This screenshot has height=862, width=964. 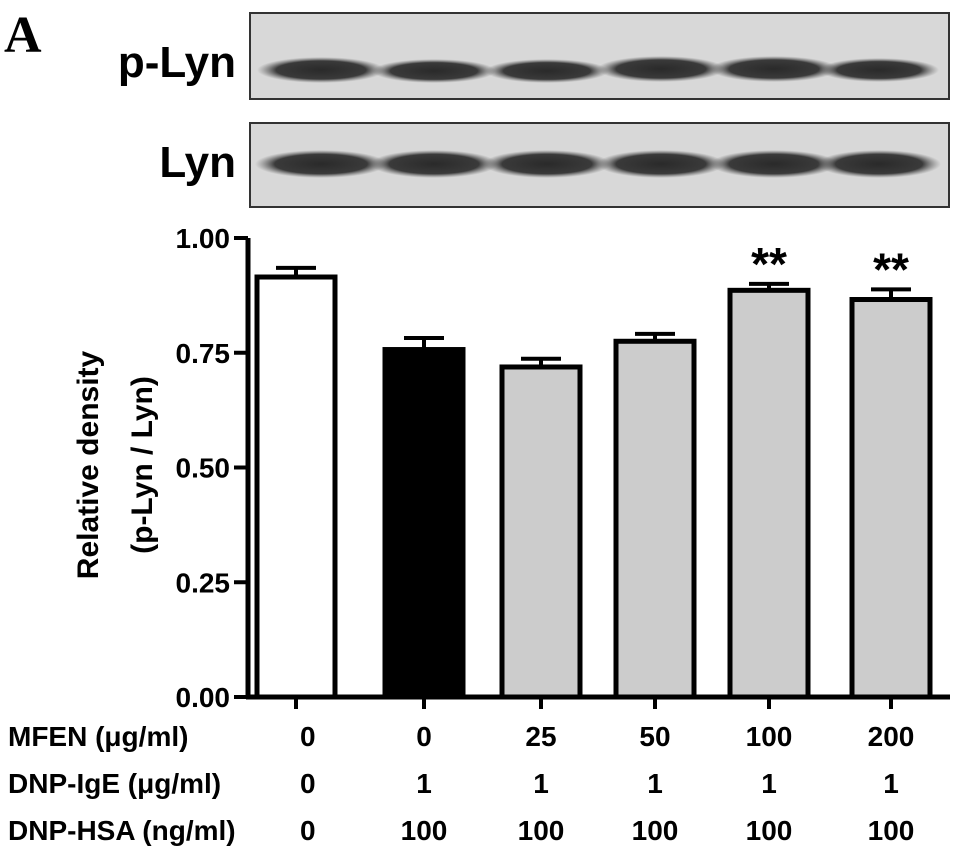 What do you see at coordinates (203, 353) in the screenshot?
I see `y-tick-label: 0.75` at bounding box center [203, 353].